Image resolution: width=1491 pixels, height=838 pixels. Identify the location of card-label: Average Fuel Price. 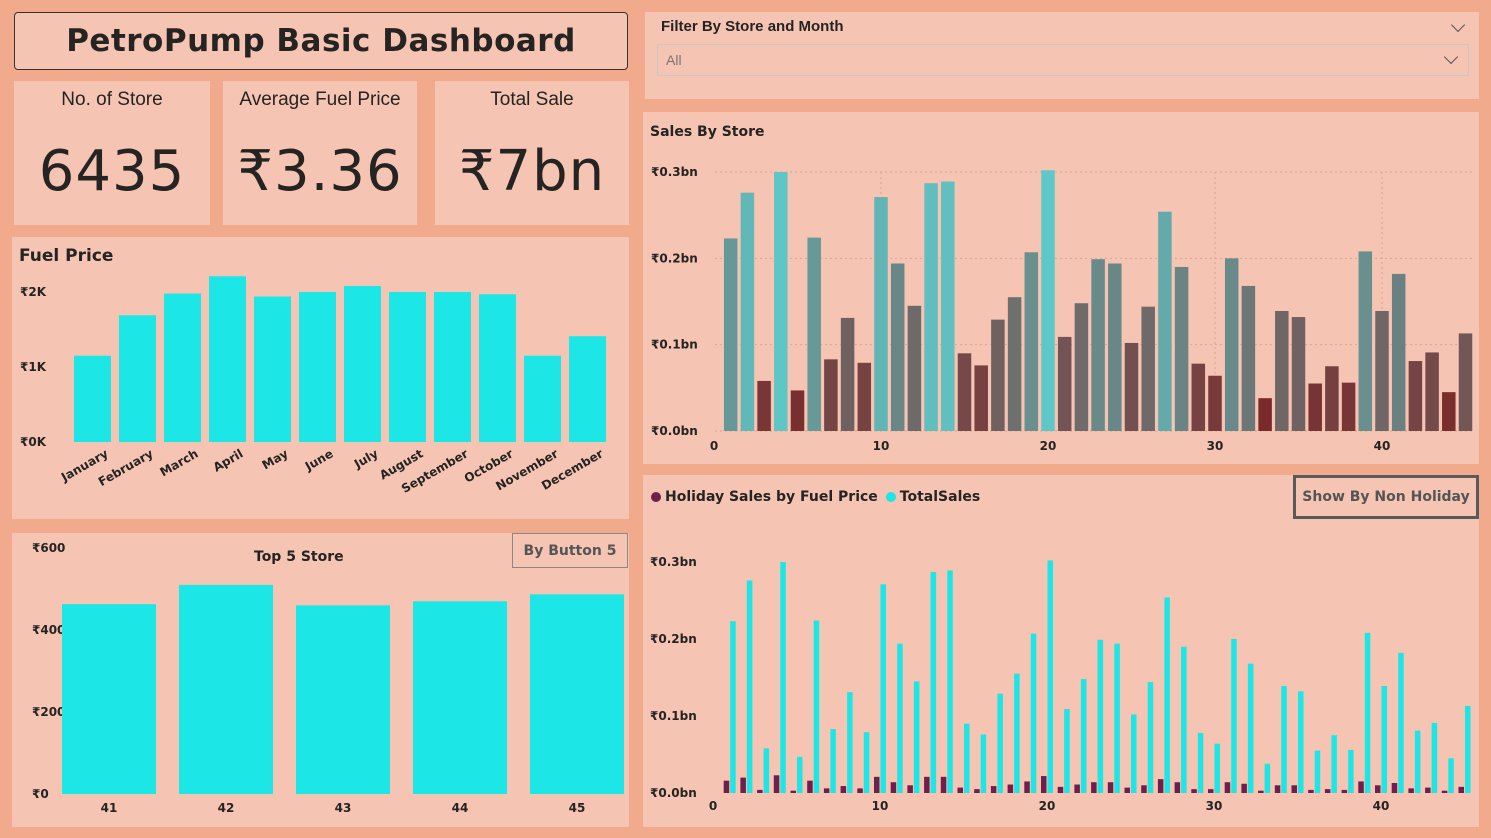
(320, 99).